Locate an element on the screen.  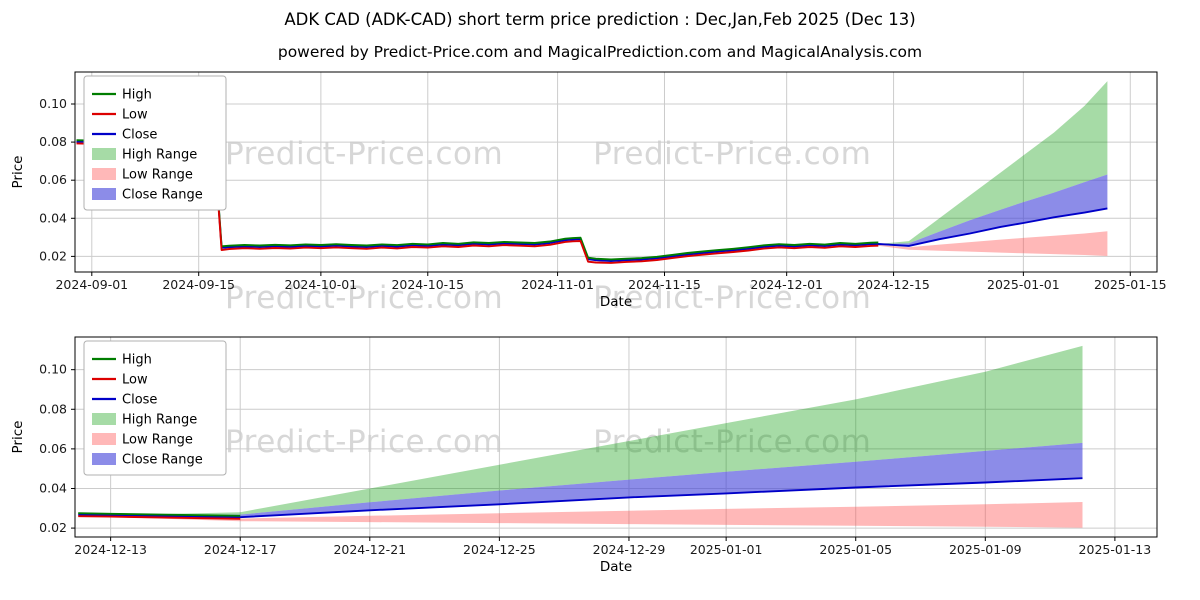
price-lines is located at coordinates (580, 498).